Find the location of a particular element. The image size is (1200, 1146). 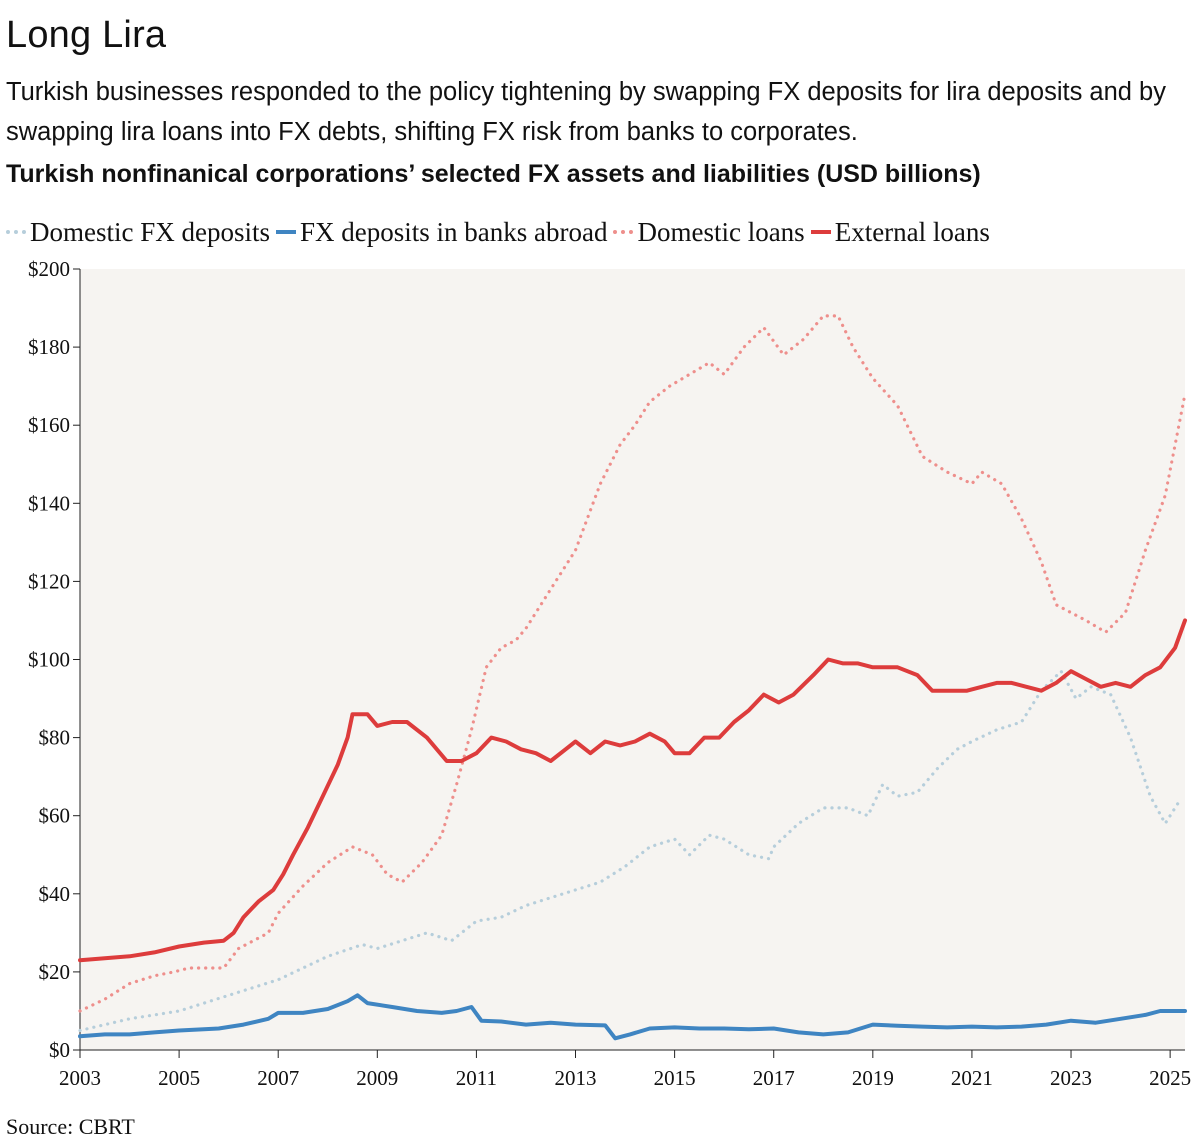

legend-label-domestic-loans: Domestic loans is located at coordinates (721, 231).